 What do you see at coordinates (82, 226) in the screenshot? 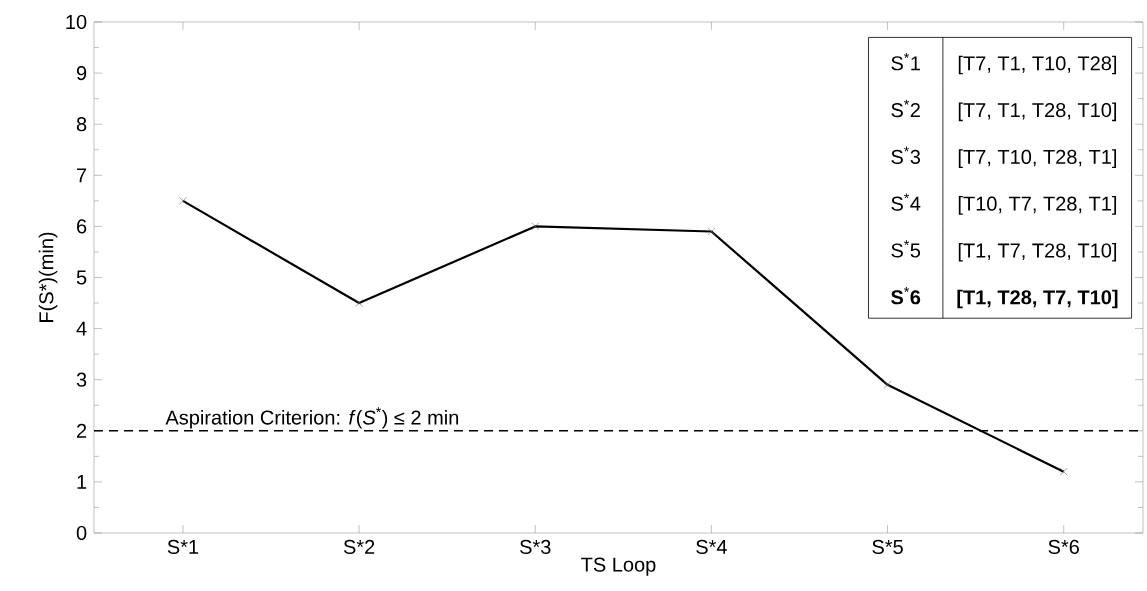
I see `y-tick-label: 6` at bounding box center [82, 226].